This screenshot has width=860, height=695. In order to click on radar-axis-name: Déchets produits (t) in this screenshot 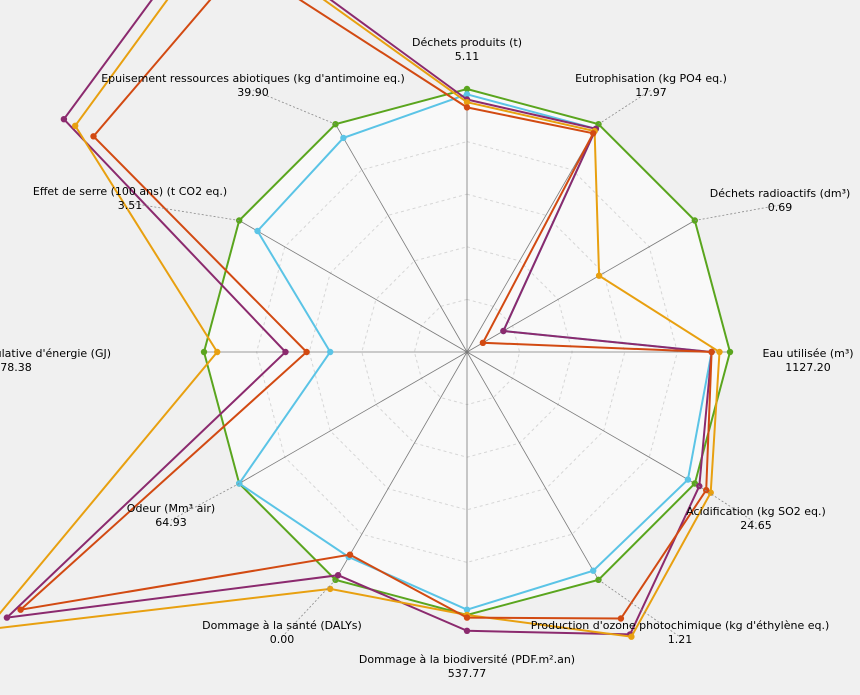, I will do `click(467, 42)`.